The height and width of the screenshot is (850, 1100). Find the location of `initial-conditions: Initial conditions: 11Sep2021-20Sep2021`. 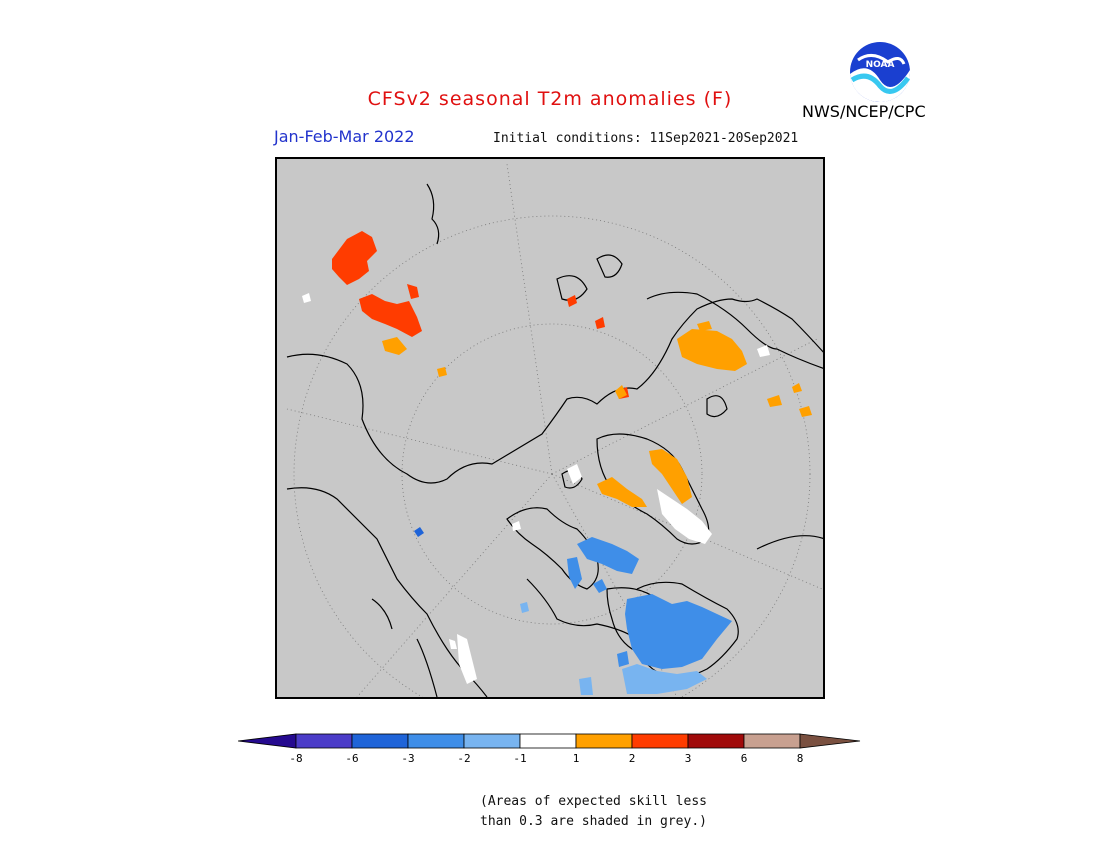

initial-conditions: Initial conditions: 11Sep2021-20Sep2021 is located at coordinates (646, 138).